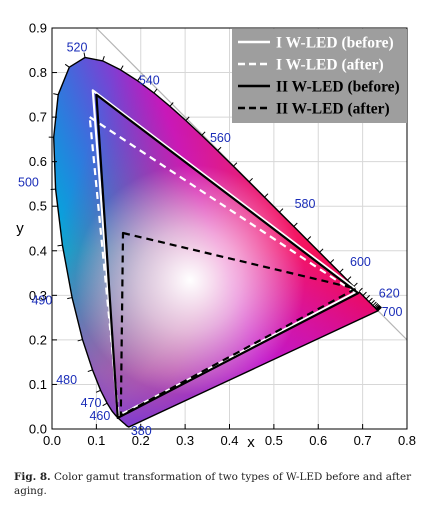 This screenshot has width=435, height=512. What do you see at coordinates (407, 440) in the screenshot?
I see `x-tick-label: 0.8` at bounding box center [407, 440].